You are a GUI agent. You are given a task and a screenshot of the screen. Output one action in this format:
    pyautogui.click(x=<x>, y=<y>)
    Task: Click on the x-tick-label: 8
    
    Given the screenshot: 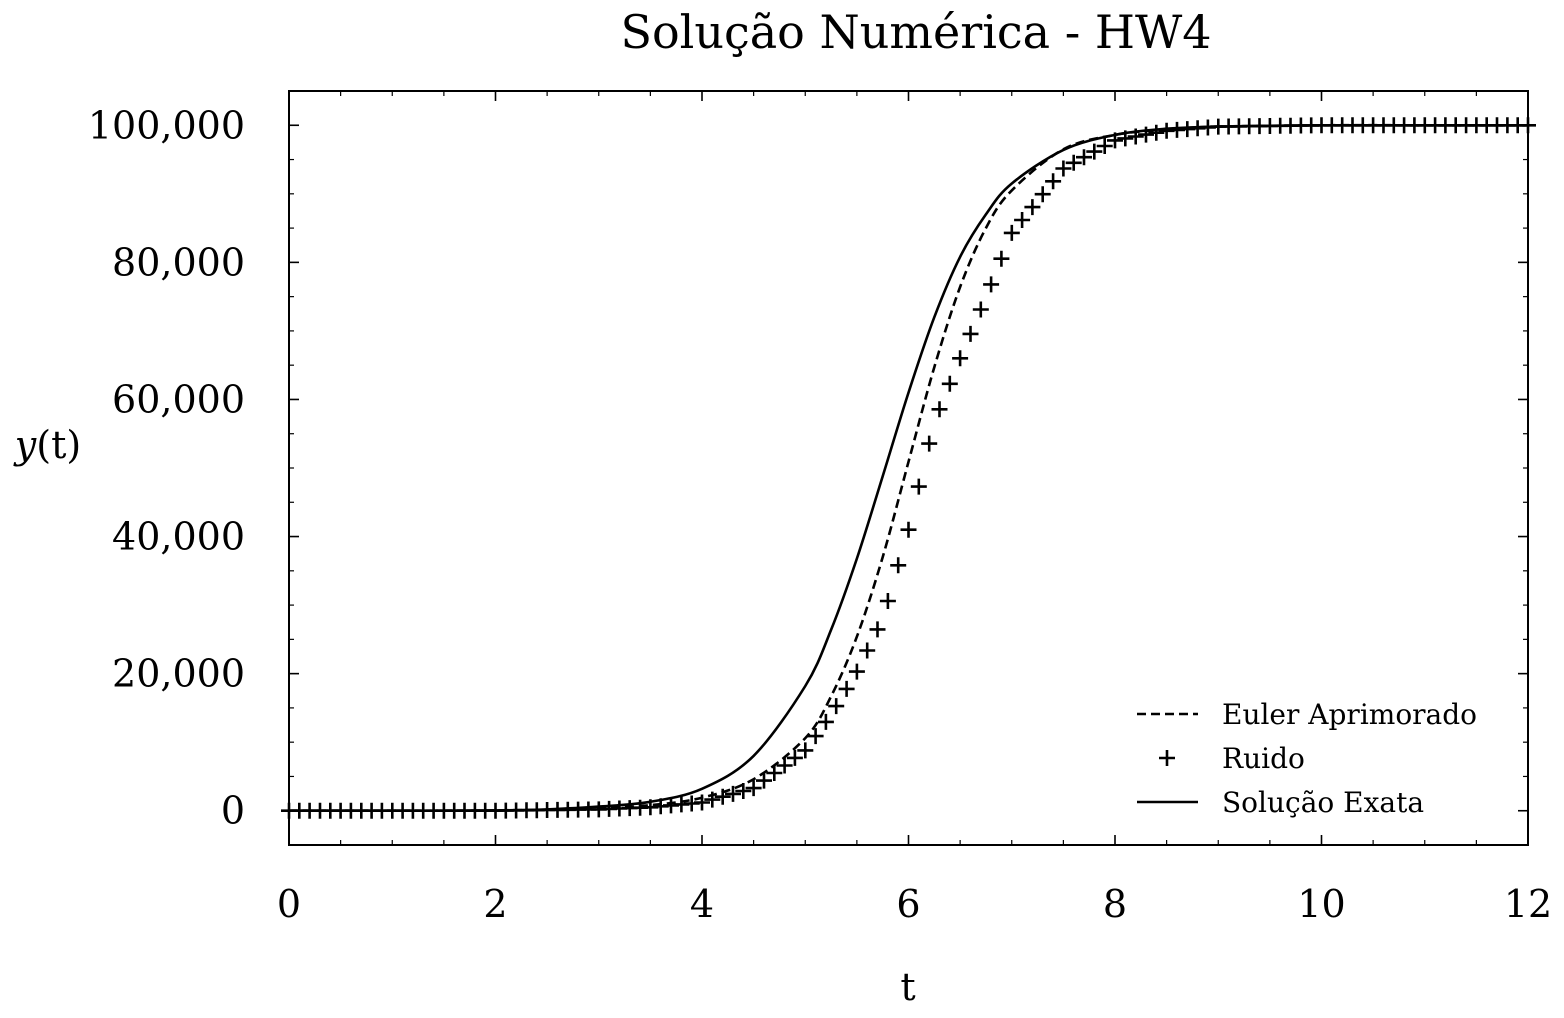 What is the action you would take?
    pyautogui.click(x=1115, y=904)
    